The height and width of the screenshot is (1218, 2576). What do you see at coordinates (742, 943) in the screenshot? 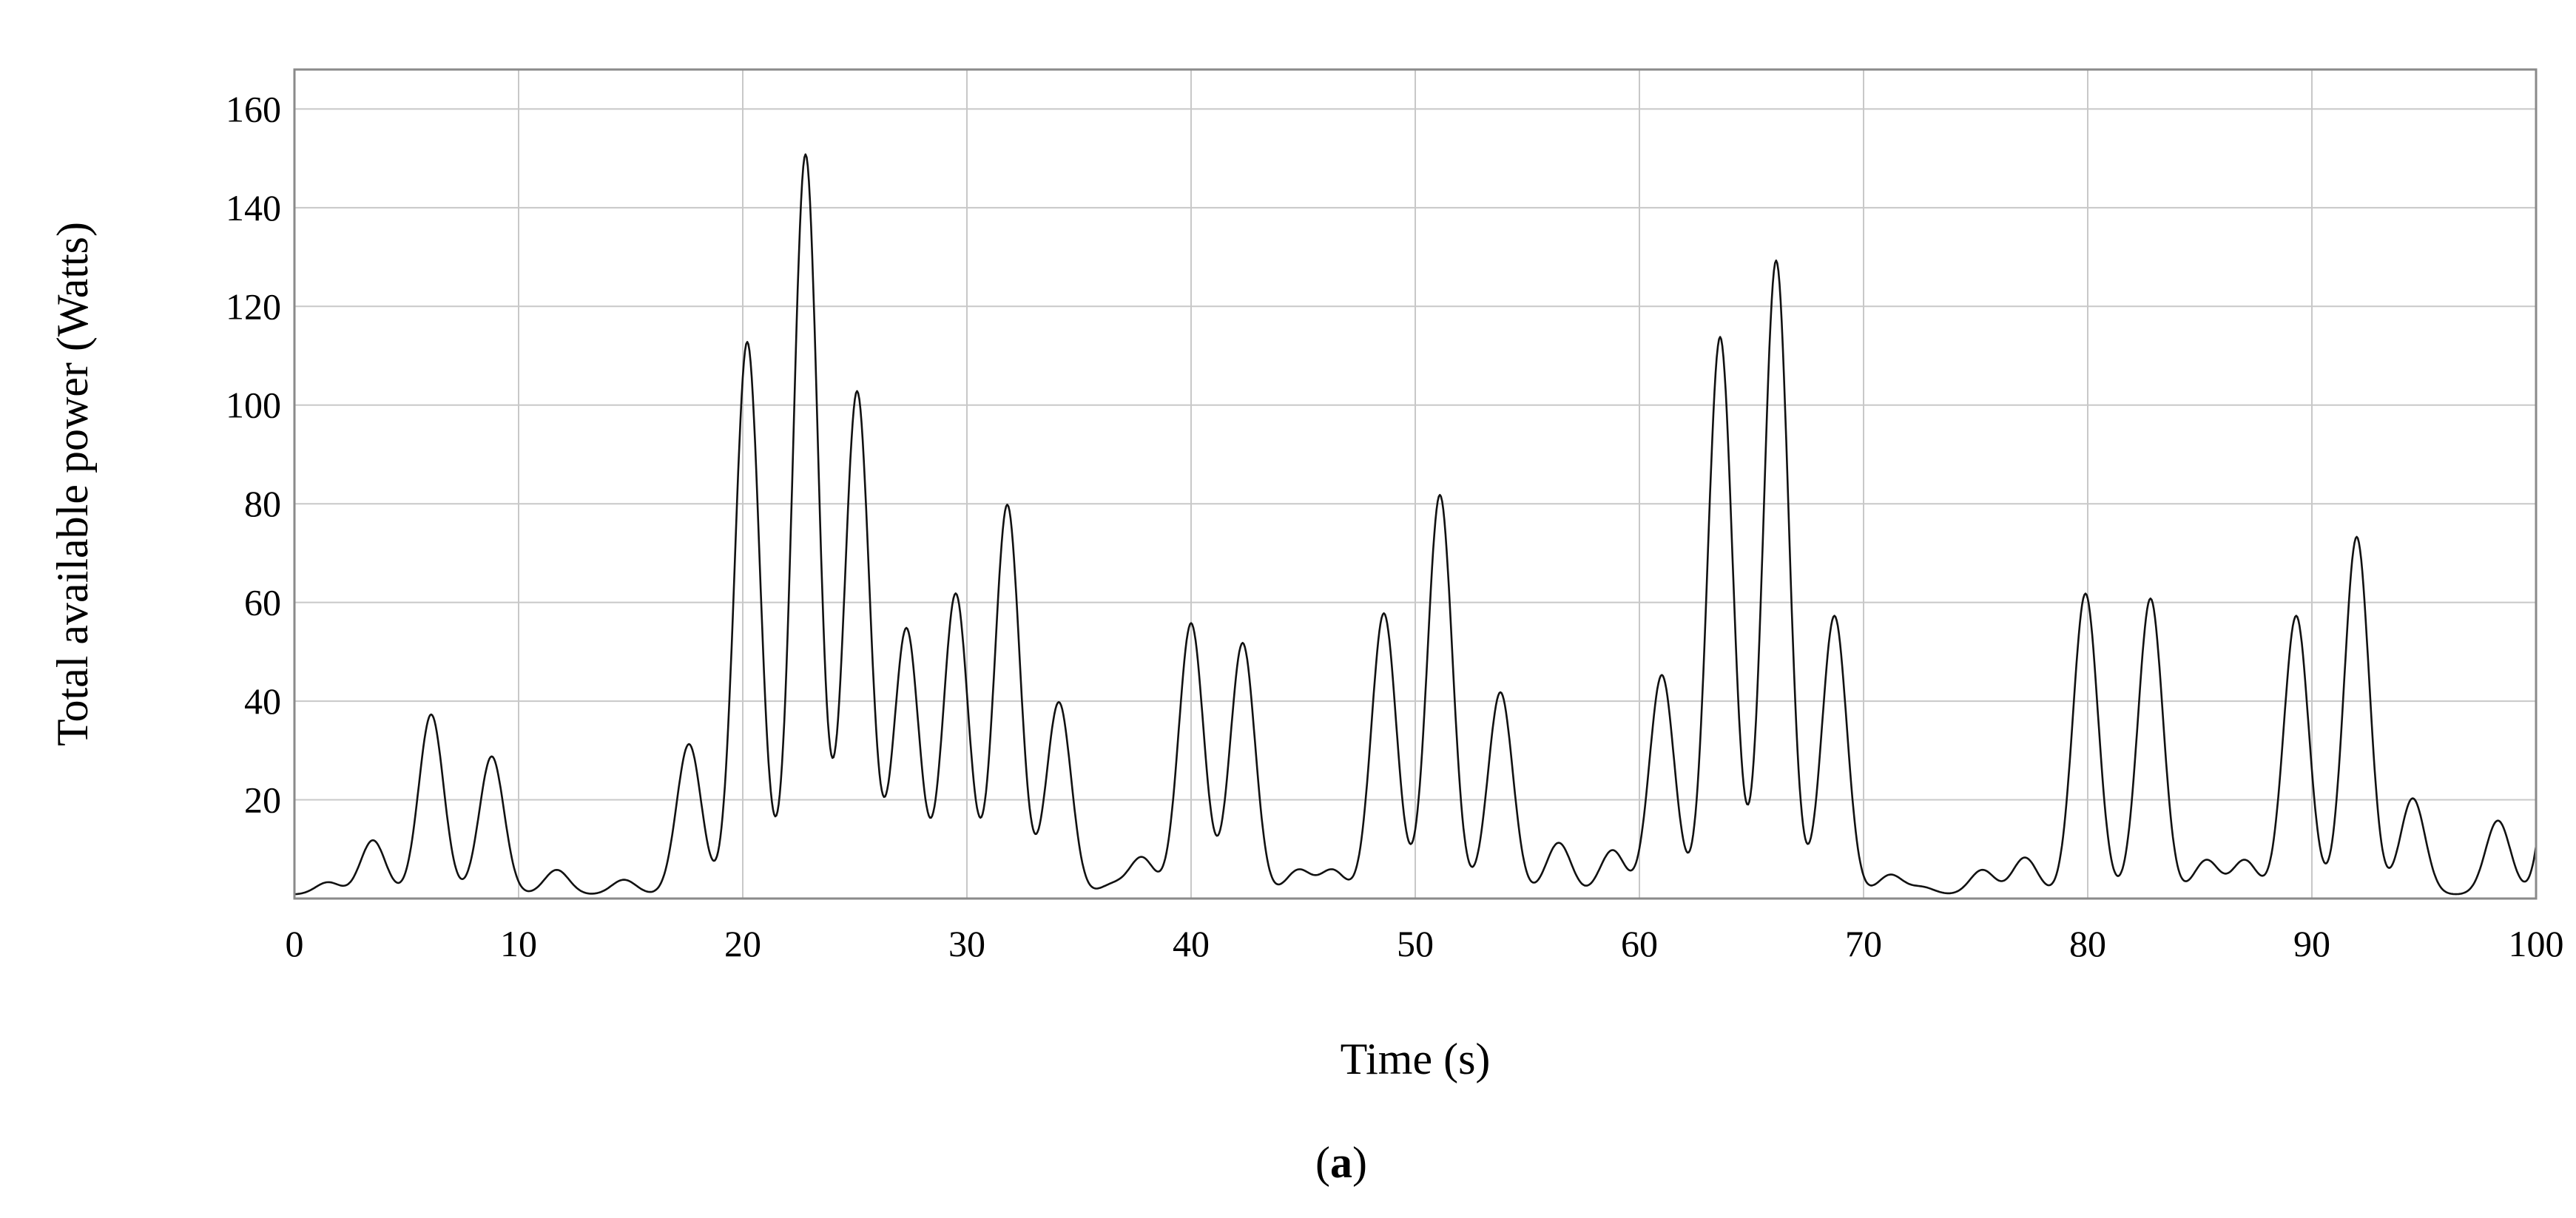
I see `x-tick-label: 20` at bounding box center [742, 943].